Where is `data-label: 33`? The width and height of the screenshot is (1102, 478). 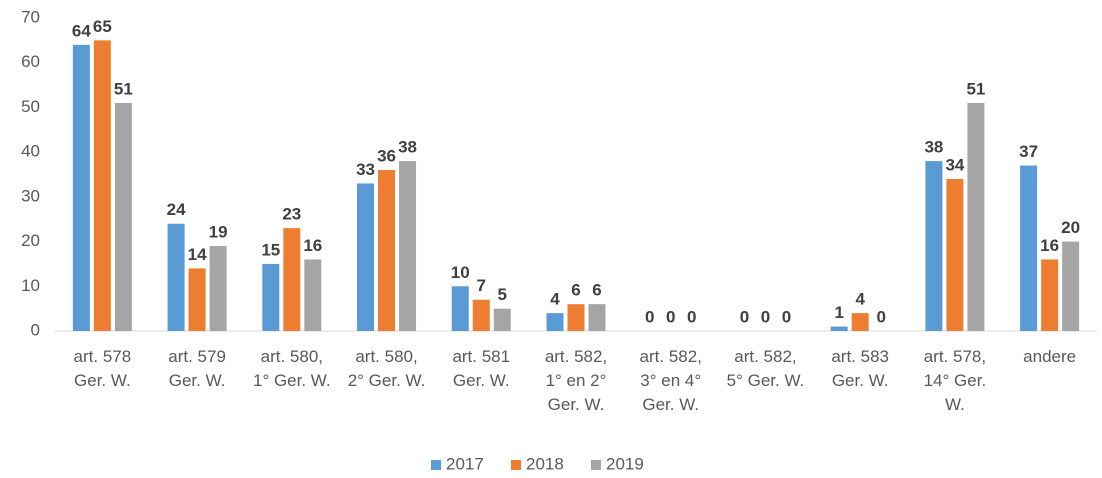 data-label: 33 is located at coordinates (365, 169).